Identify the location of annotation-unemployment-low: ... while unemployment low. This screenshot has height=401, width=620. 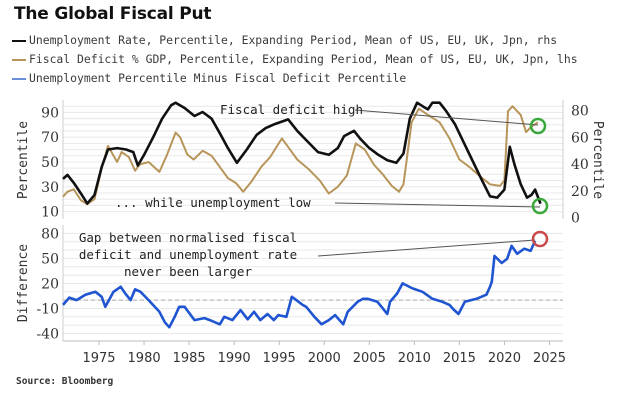
(213, 202).